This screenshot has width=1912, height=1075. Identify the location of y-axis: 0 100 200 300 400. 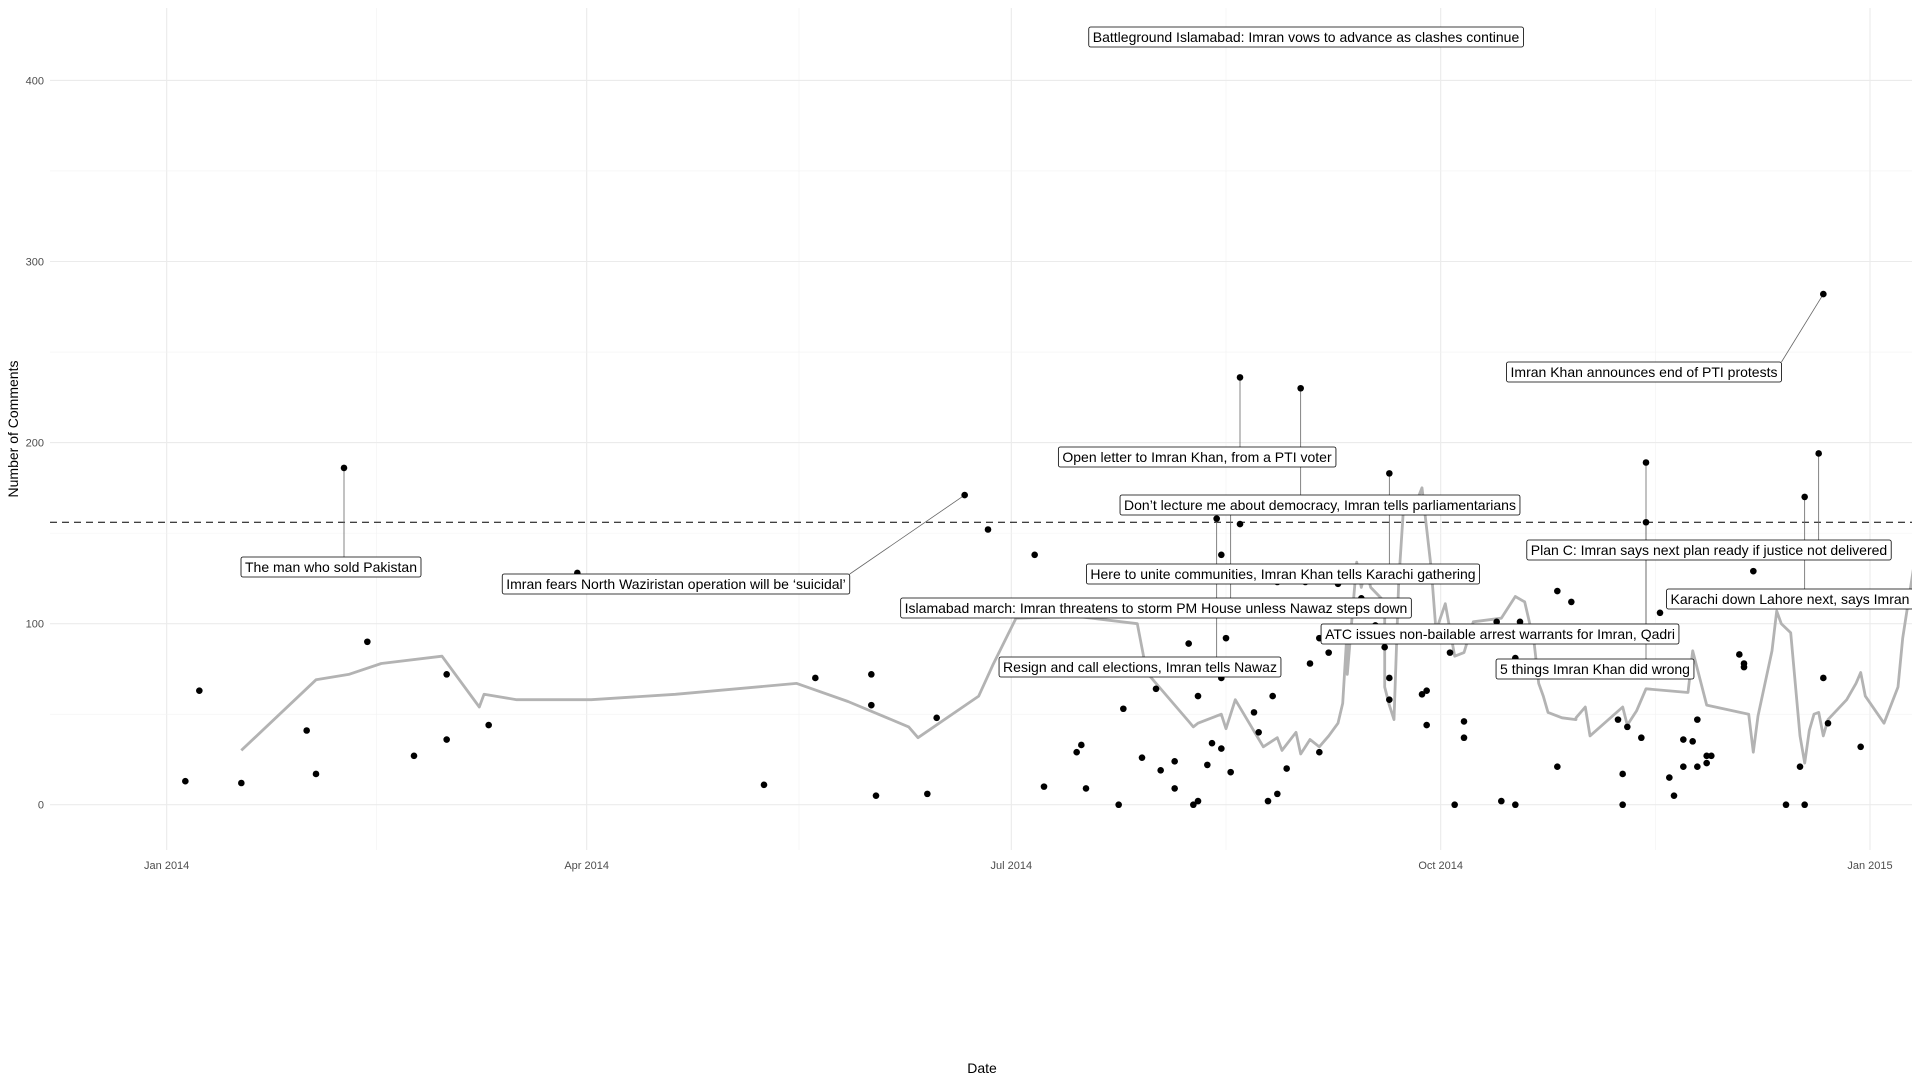
(35, 443).